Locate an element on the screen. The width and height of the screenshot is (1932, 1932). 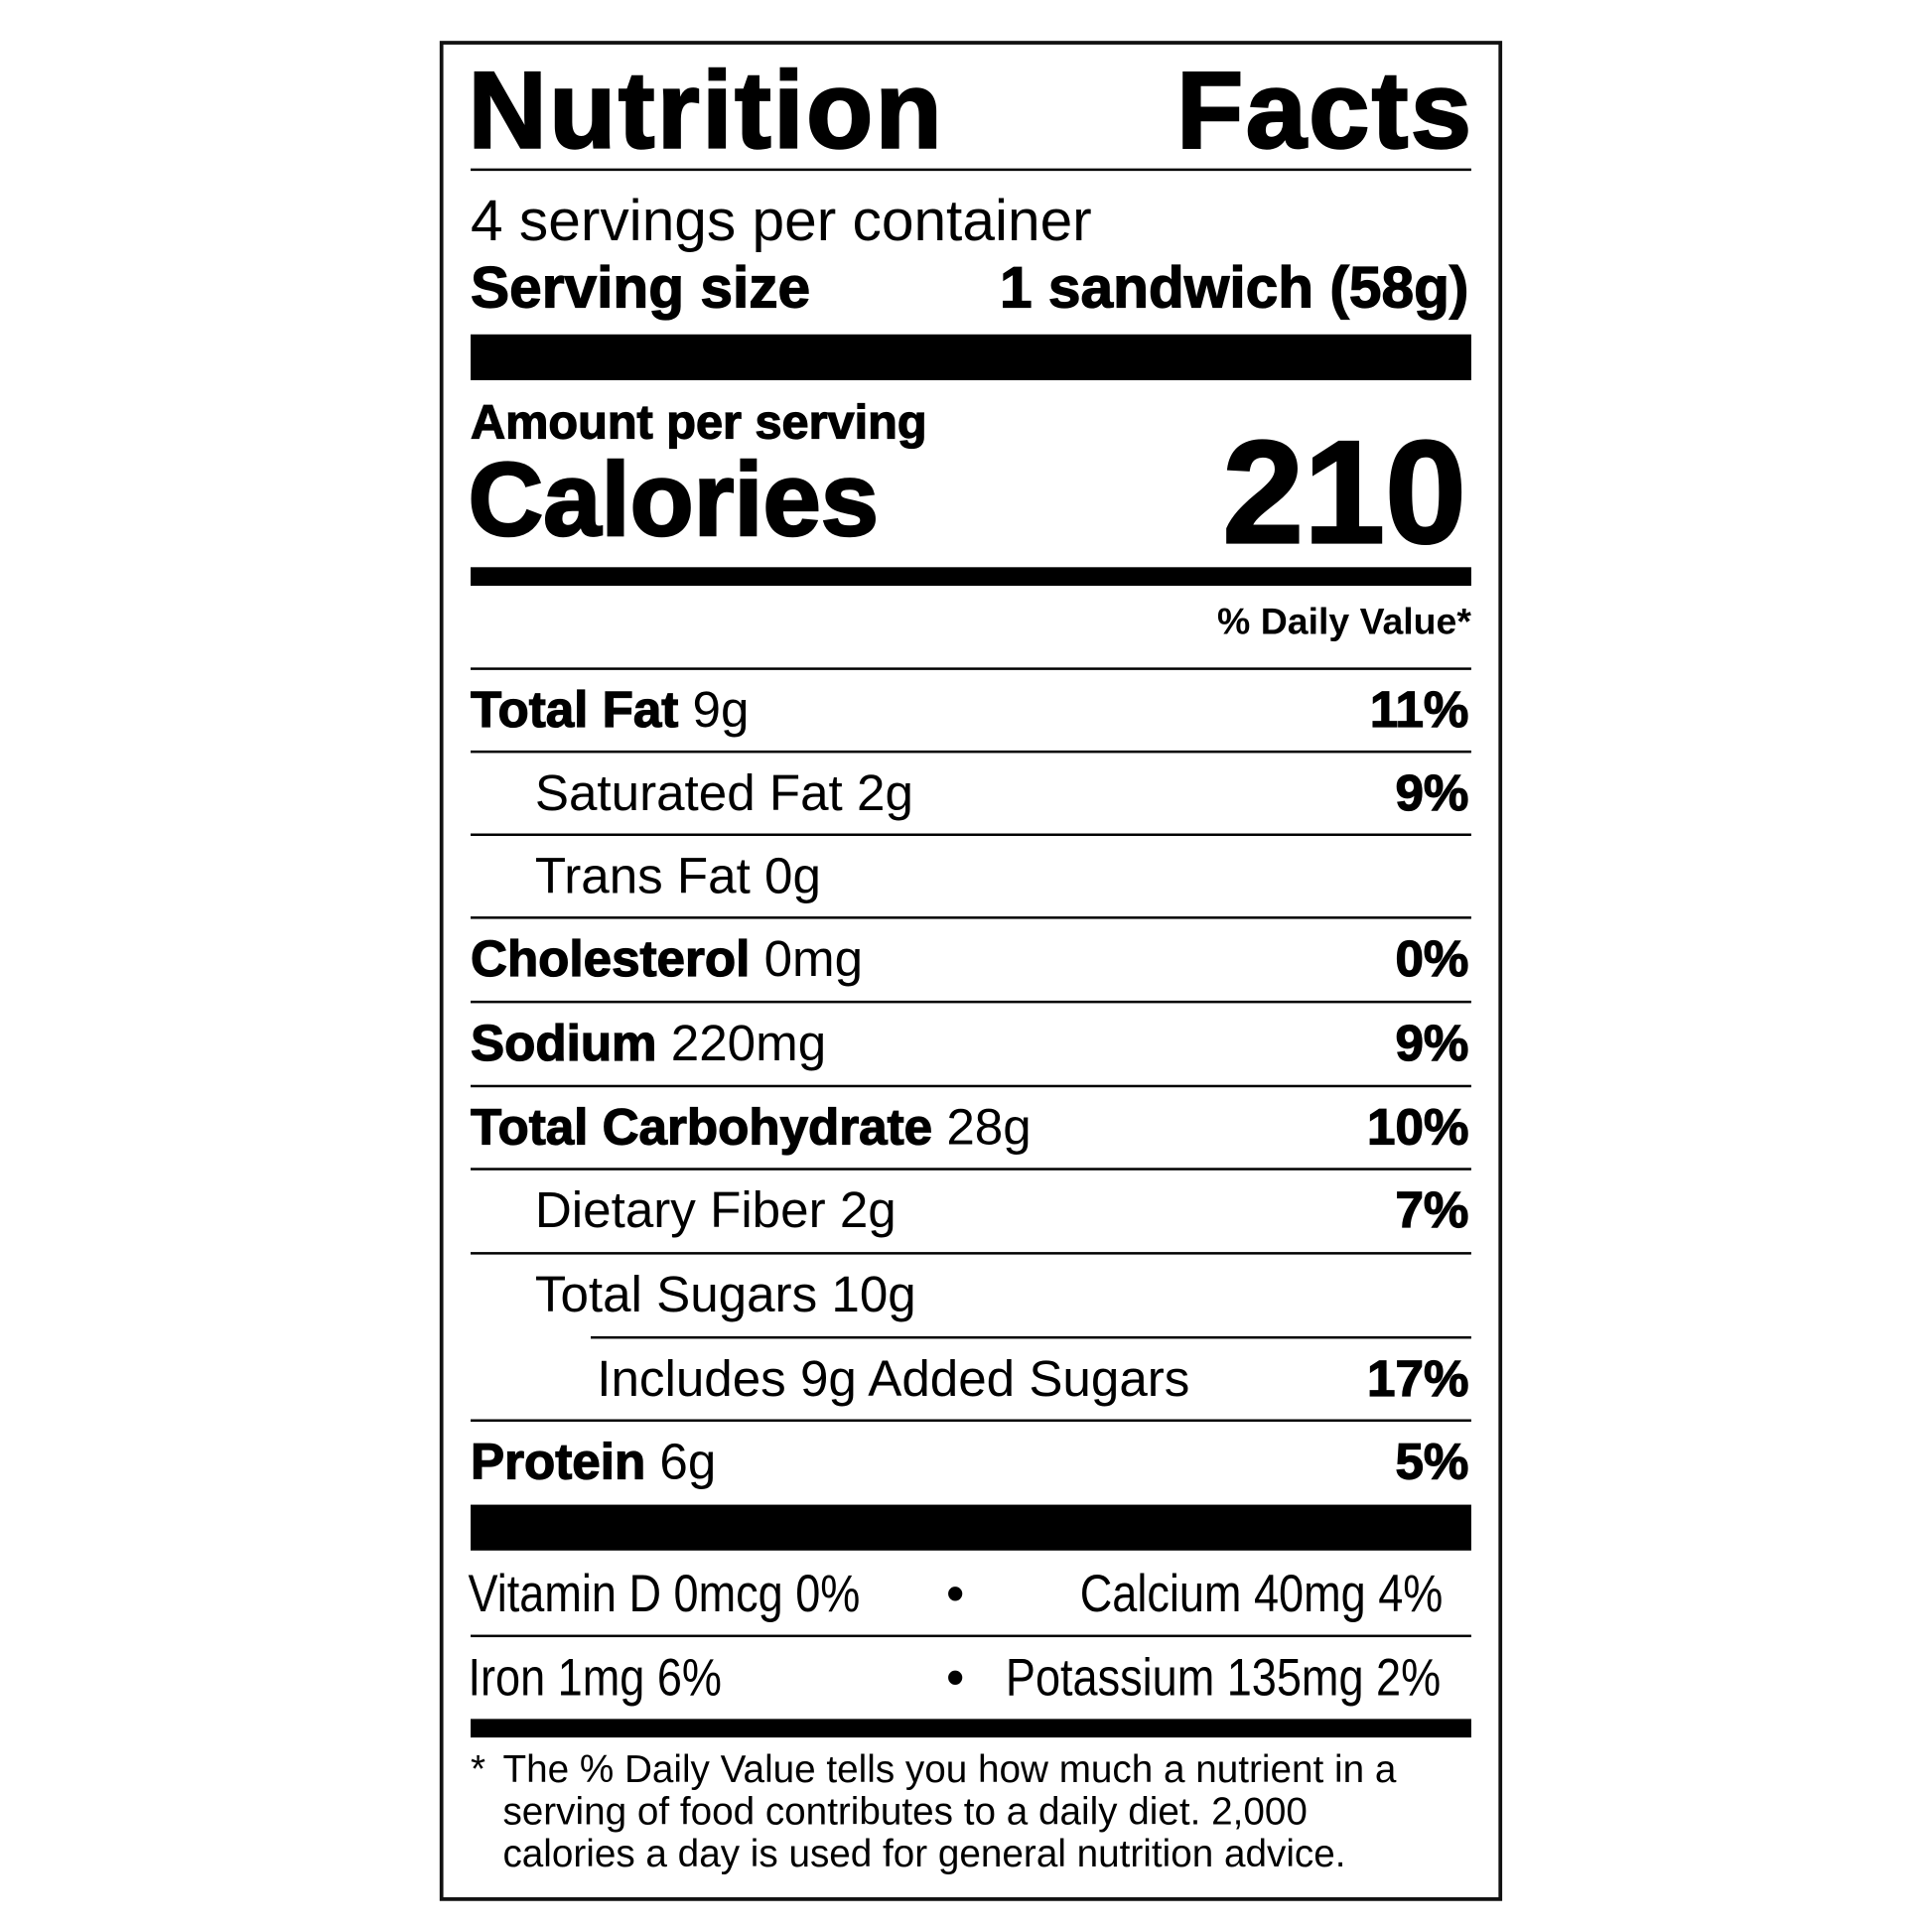
title-right: Facts is located at coordinates (1324, 109).